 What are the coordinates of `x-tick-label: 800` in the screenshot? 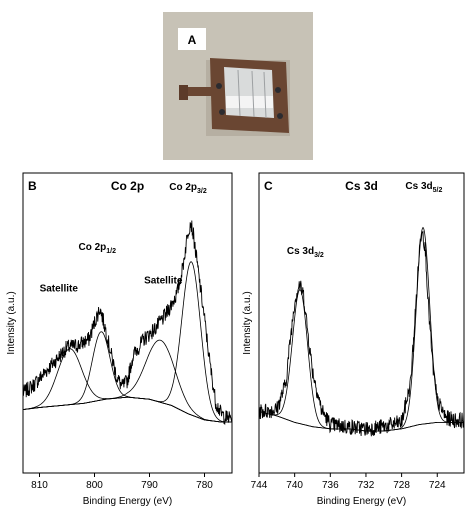 It's located at (94, 485).